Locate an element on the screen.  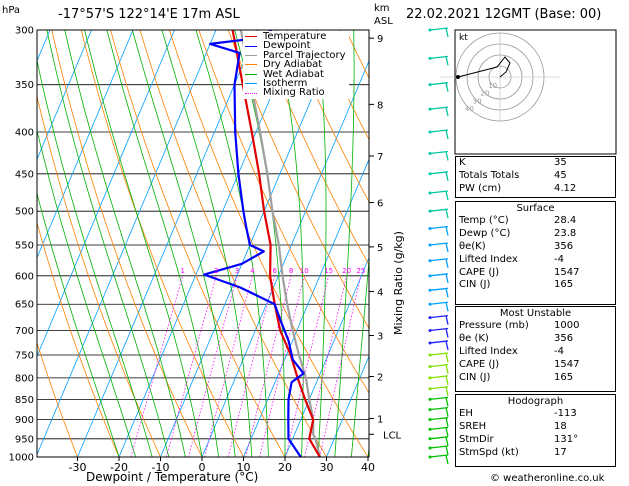
row-label: StmSpd (kt) is located at coordinates (489, 452).